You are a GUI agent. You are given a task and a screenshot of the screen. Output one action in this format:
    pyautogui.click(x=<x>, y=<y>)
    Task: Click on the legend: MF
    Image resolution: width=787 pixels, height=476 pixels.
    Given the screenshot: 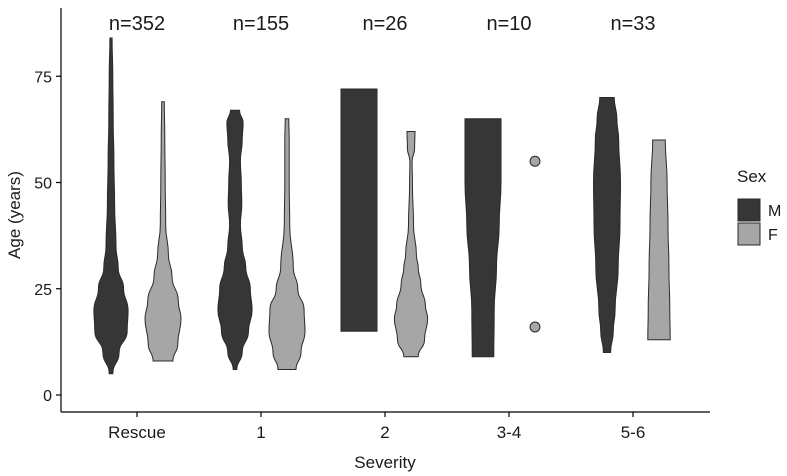 What is the action you would take?
    pyautogui.click(x=759, y=222)
    